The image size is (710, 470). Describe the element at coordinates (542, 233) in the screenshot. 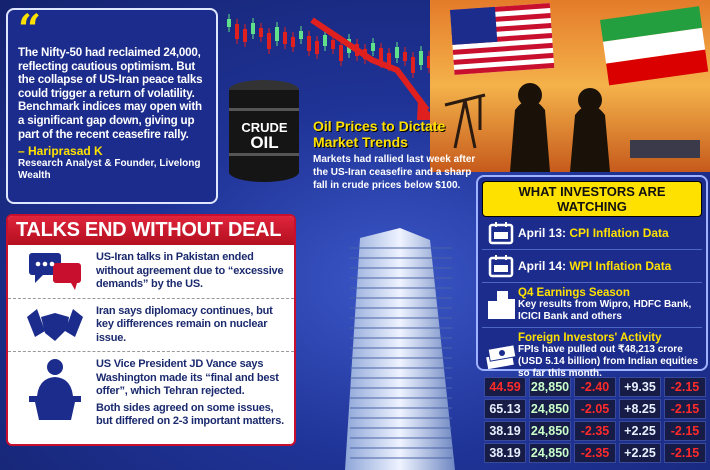

I see `investor-item-date: April 13:` at that location.